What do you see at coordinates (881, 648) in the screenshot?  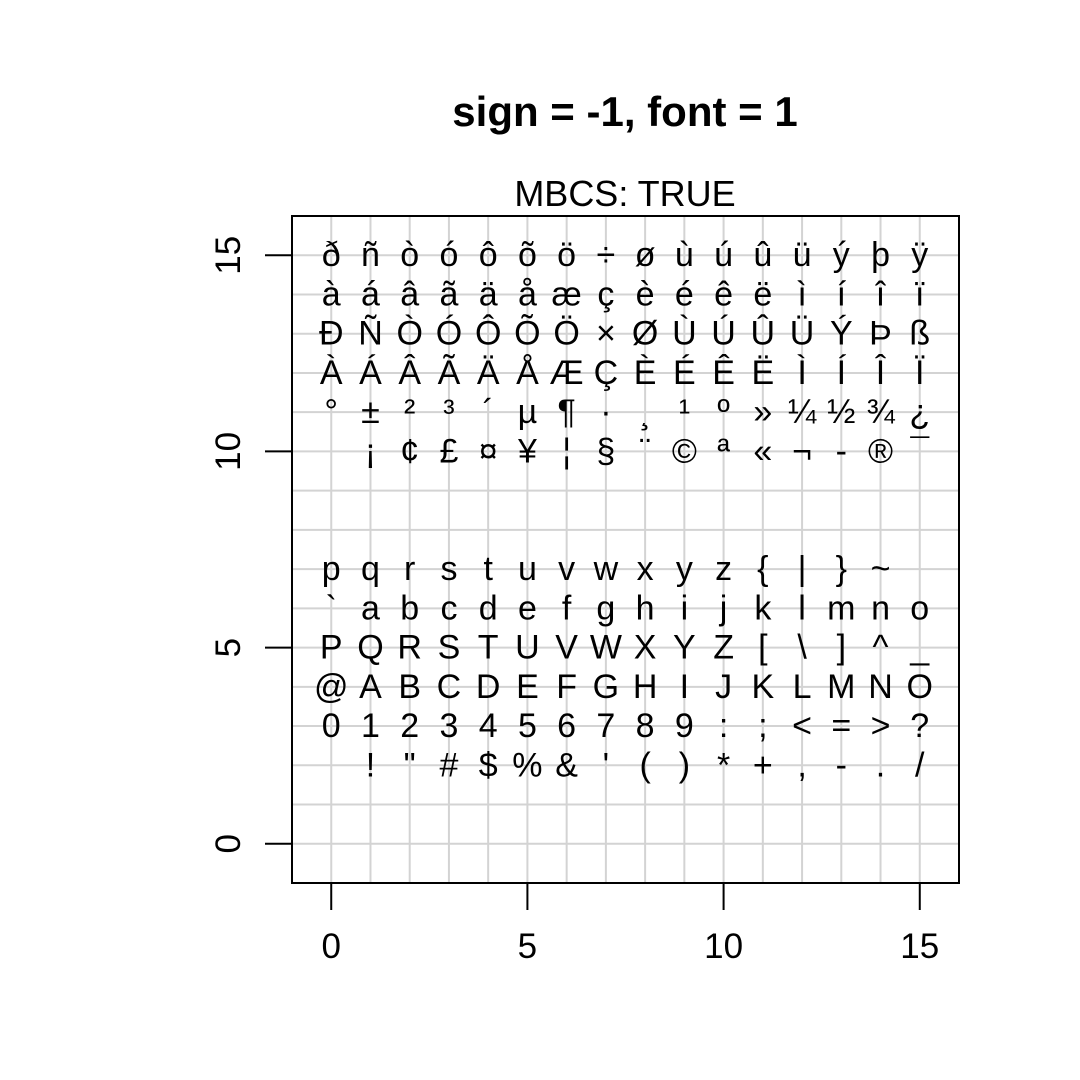 I see `glyph-mark: ^` at bounding box center [881, 648].